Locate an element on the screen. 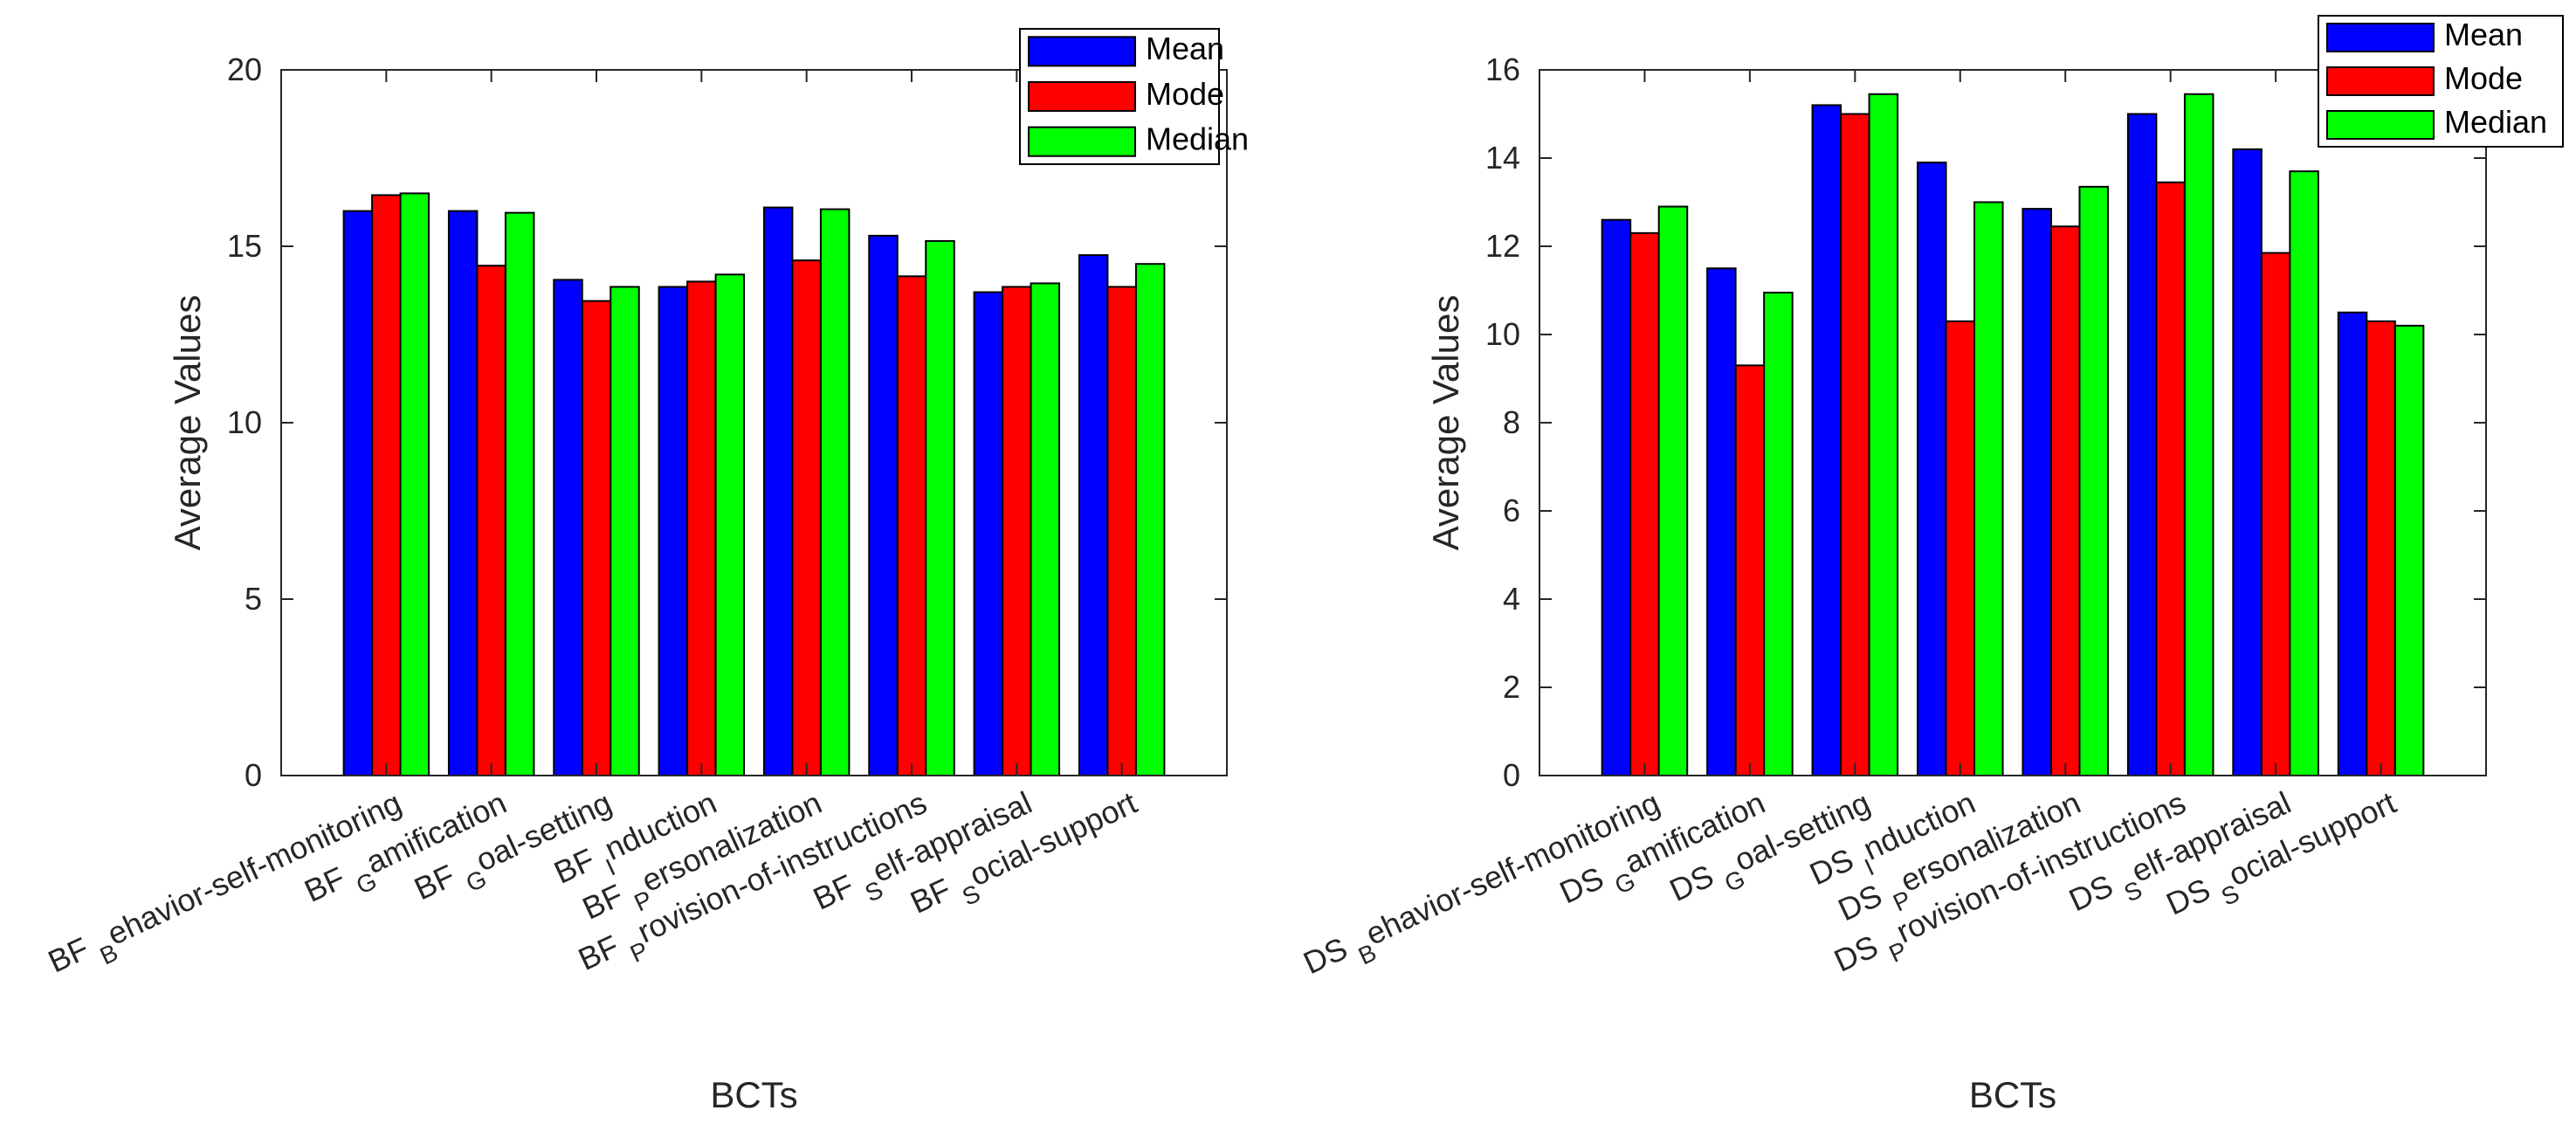  y-tick-label: 8 is located at coordinates (1511, 422).